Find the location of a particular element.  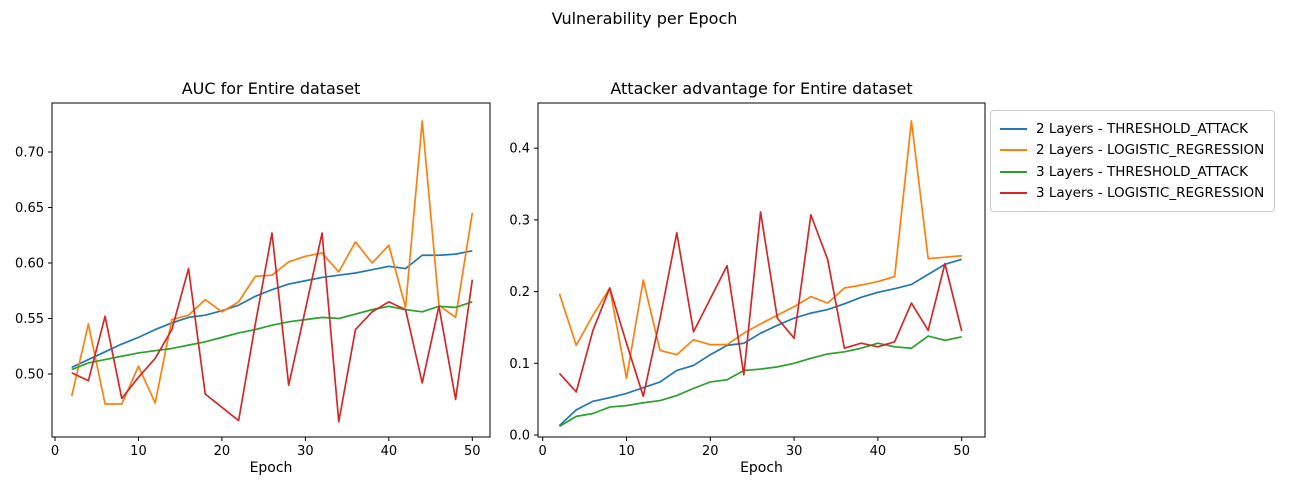

y-tick-label: 0.60 is located at coordinates (29, 263).